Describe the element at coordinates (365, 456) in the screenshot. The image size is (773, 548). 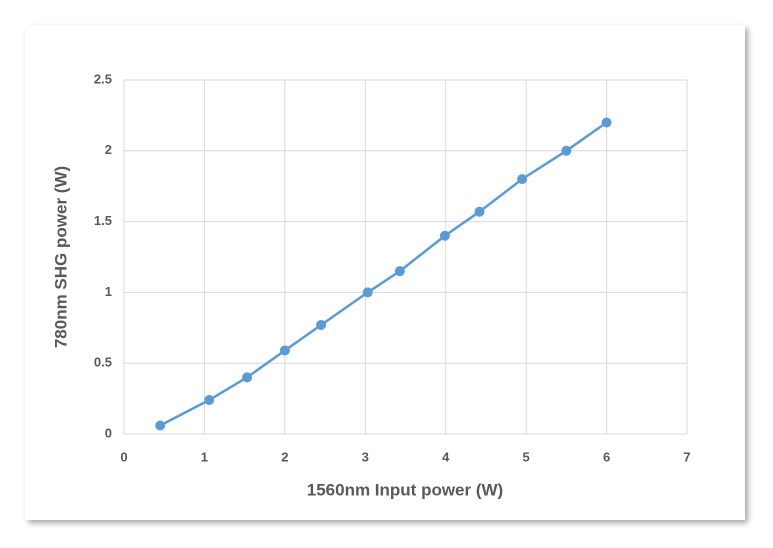
I see `x-tick-label: 3` at that location.